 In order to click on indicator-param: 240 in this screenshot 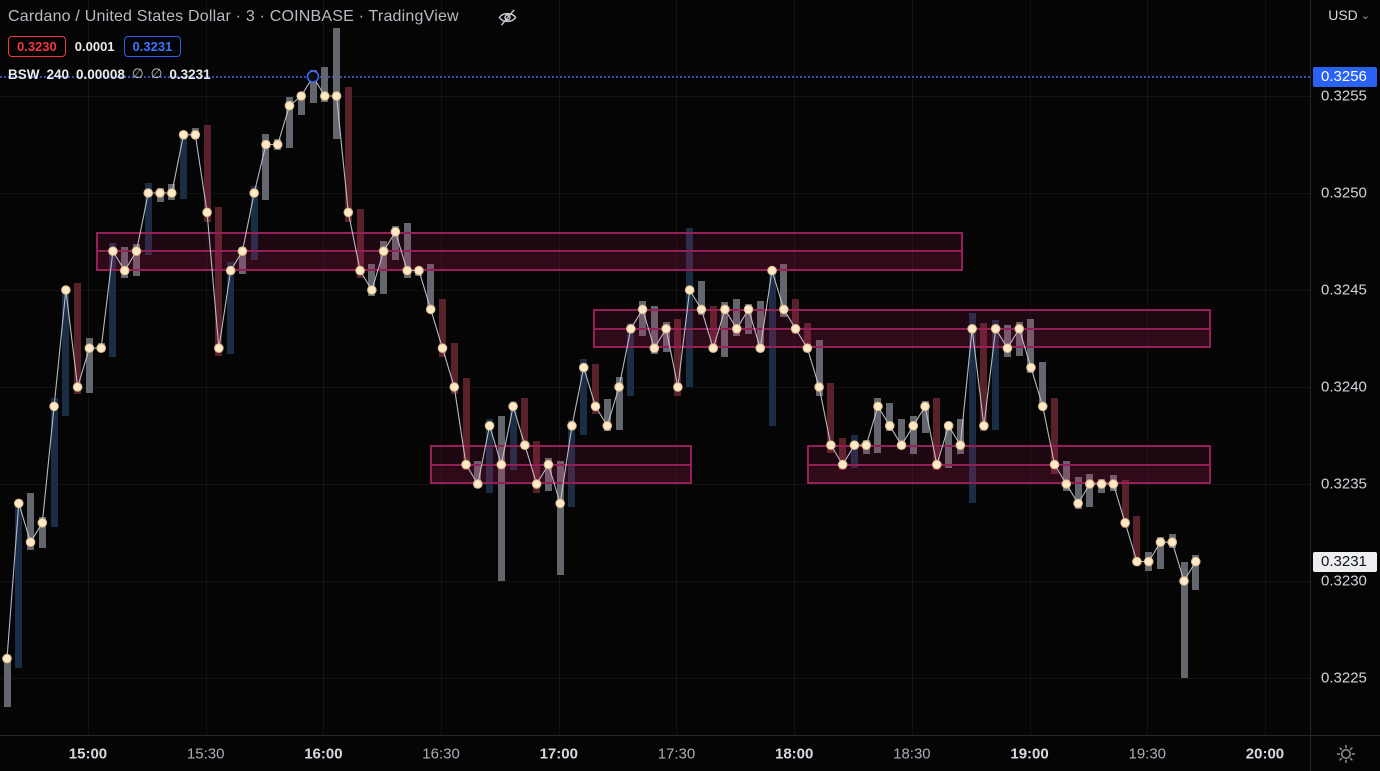, I will do `click(58, 74)`.